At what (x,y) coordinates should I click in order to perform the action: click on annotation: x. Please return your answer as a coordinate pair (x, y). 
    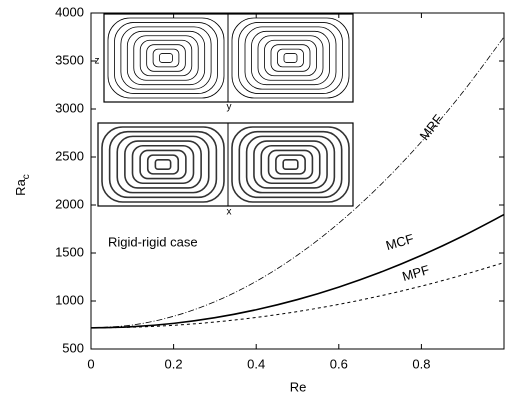
    Looking at the image, I should click on (229, 212).